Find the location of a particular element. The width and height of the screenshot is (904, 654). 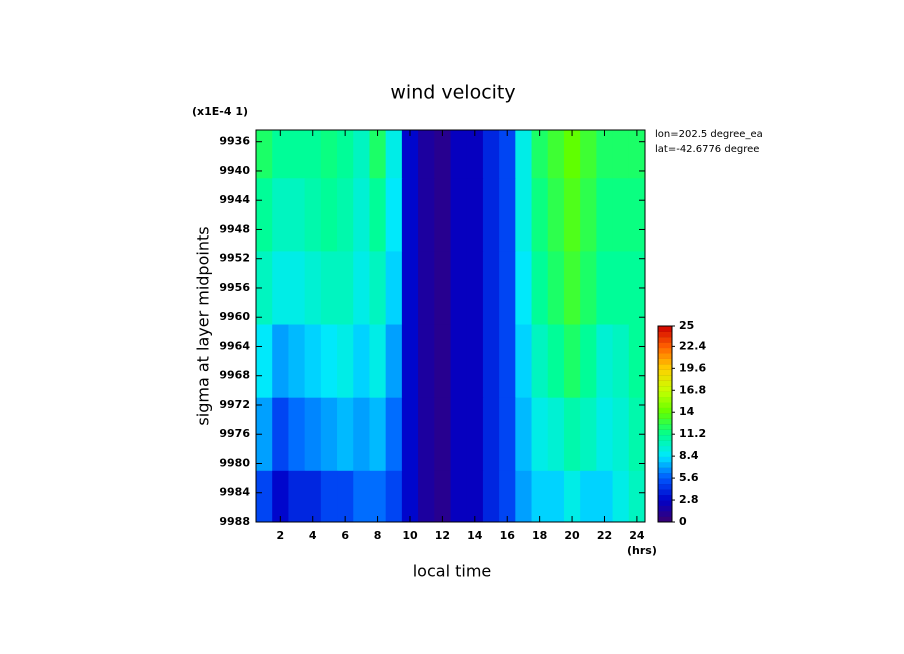

colorbar-tick-label: 0 is located at coordinates (683, 521).